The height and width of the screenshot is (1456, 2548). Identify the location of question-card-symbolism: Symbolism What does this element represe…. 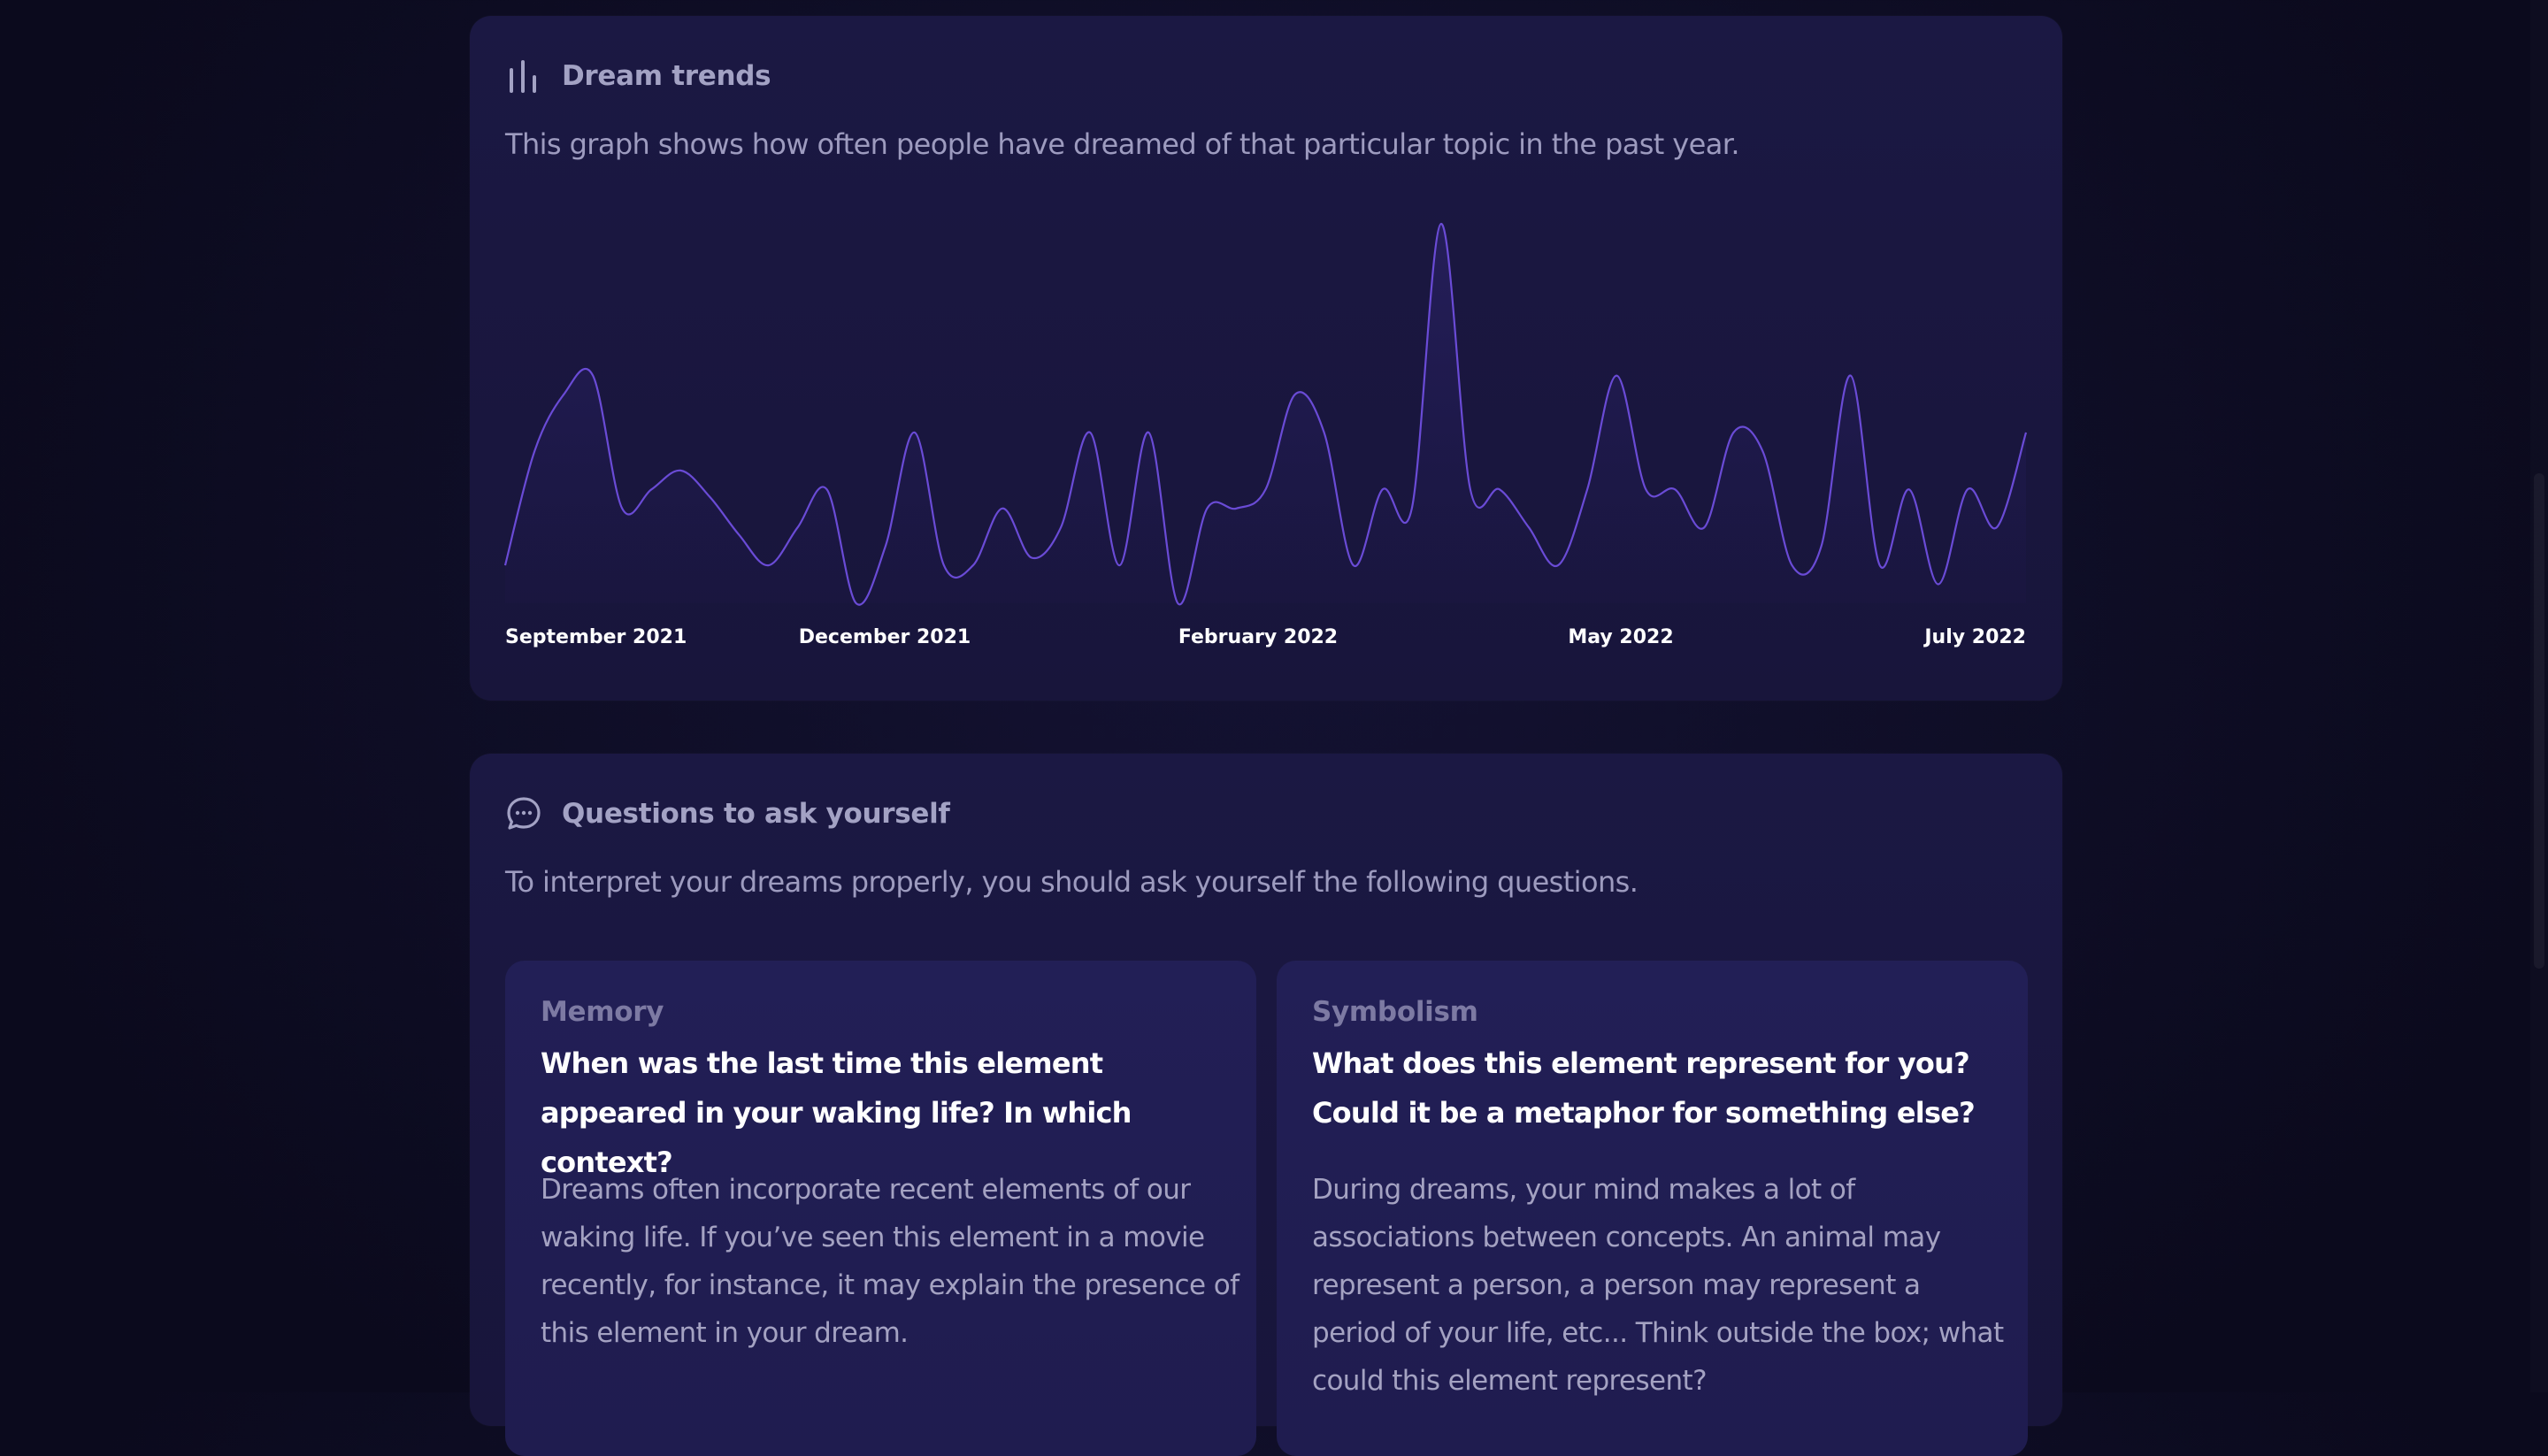
(1652, 1208).